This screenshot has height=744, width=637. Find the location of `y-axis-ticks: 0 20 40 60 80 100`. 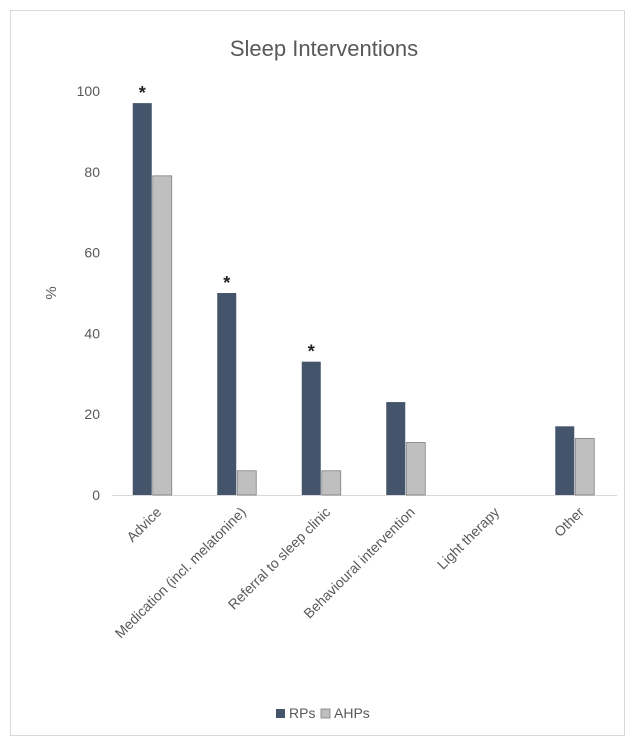

y-axis-ticks: 0 20 40 60 80 100 is located at coordinates (89, 293).